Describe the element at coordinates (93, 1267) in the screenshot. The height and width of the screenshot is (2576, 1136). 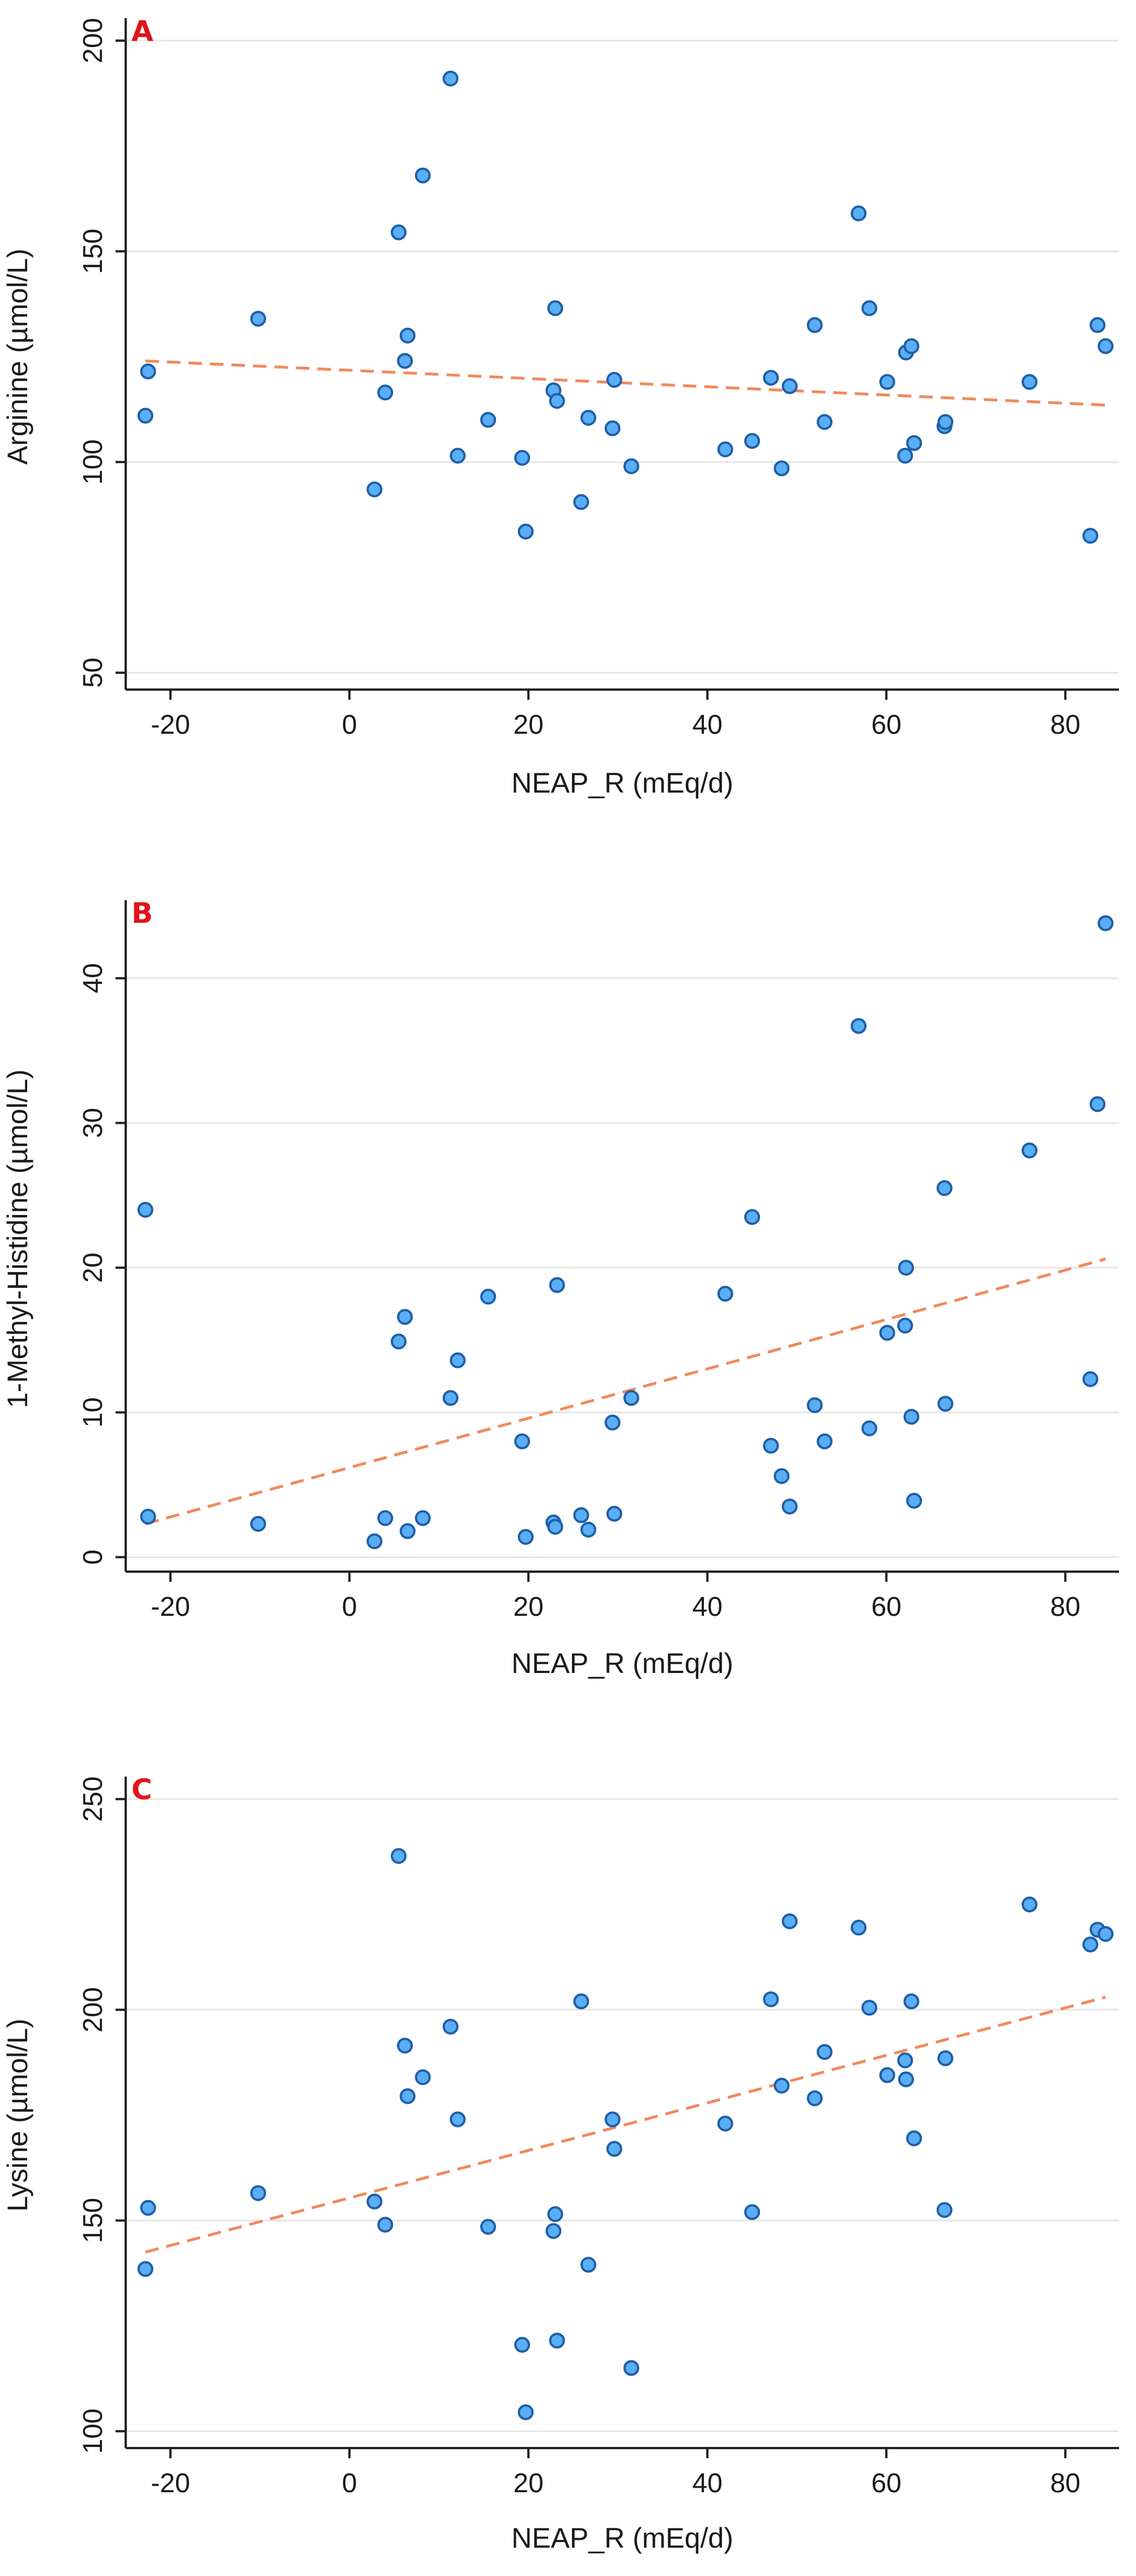
I see `y-tick-label: 20` at that location.